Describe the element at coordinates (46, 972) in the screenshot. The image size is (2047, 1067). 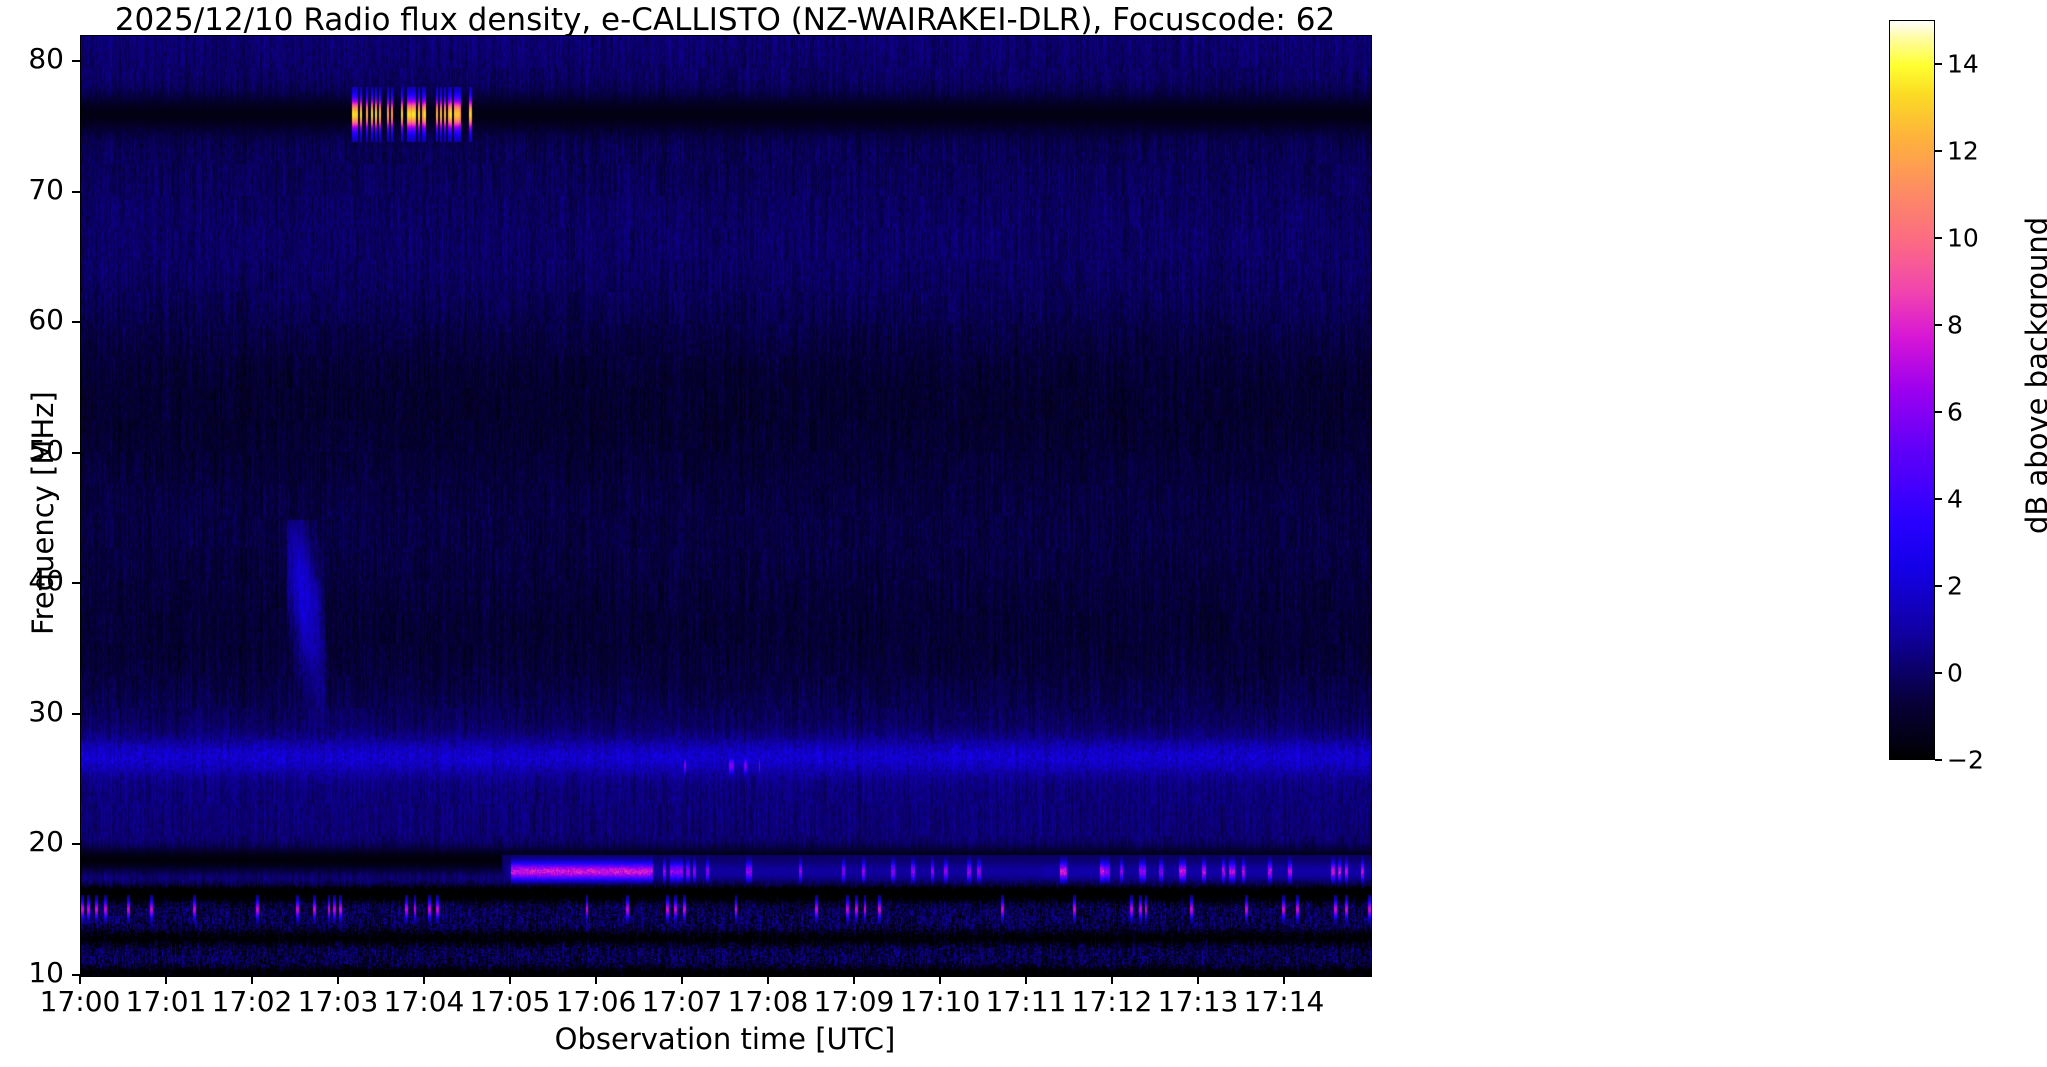
I see `y-tick-label: 10` at that location.